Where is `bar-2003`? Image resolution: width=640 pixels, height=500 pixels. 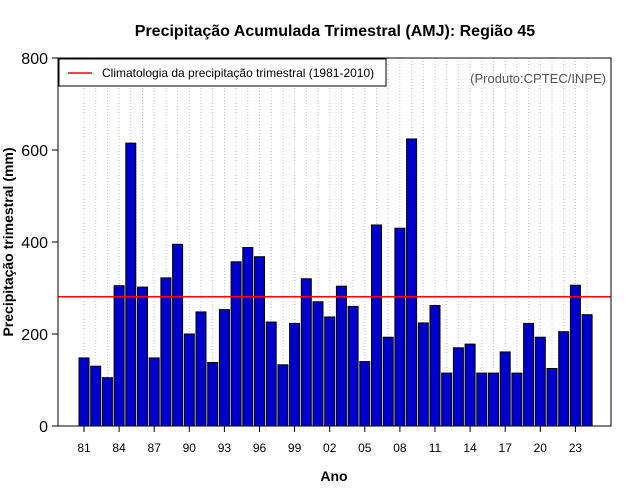
bar-2003 is located at coordinates (341, 356).